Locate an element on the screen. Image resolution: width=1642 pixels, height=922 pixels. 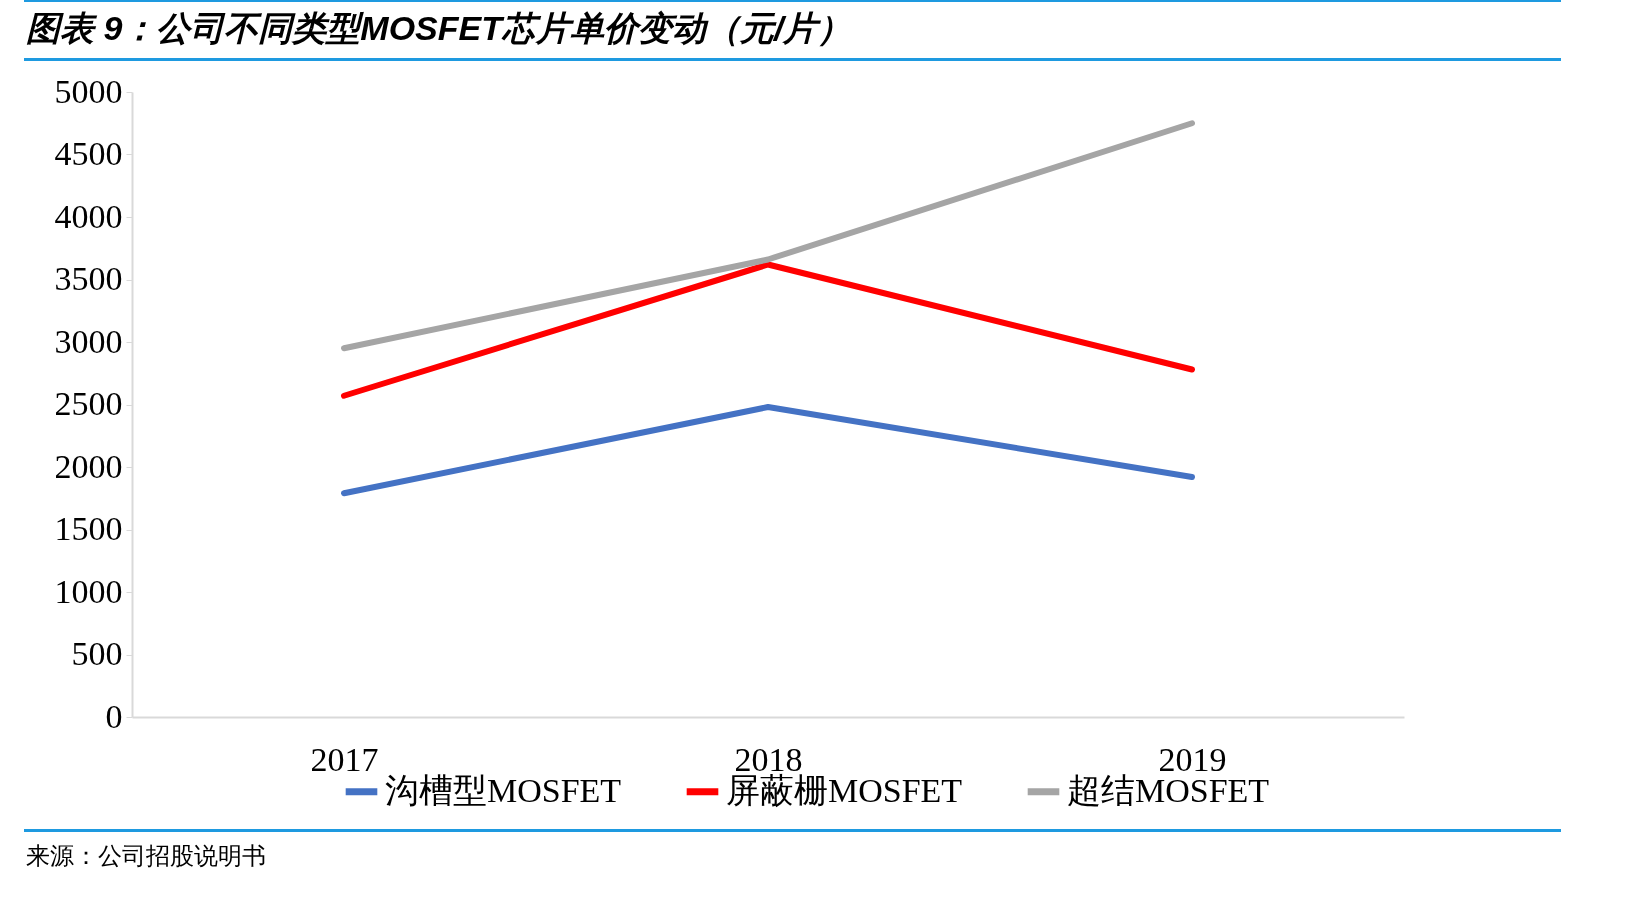
y-tick-label: 4500 is located at coordinates (88, 153).